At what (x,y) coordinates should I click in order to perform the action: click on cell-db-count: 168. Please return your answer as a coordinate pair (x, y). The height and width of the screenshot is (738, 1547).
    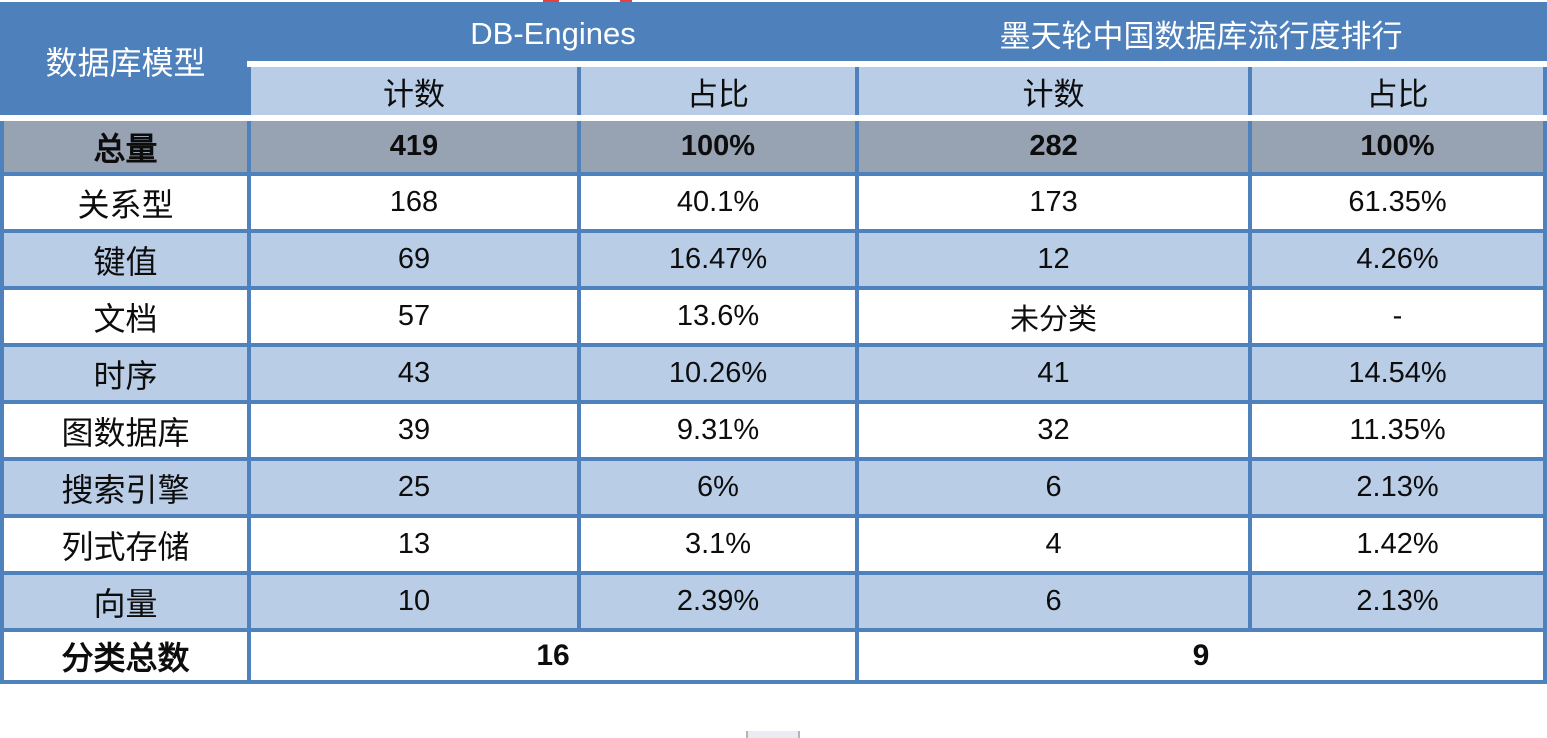
    Looking at the image, I should click on (414, 202).